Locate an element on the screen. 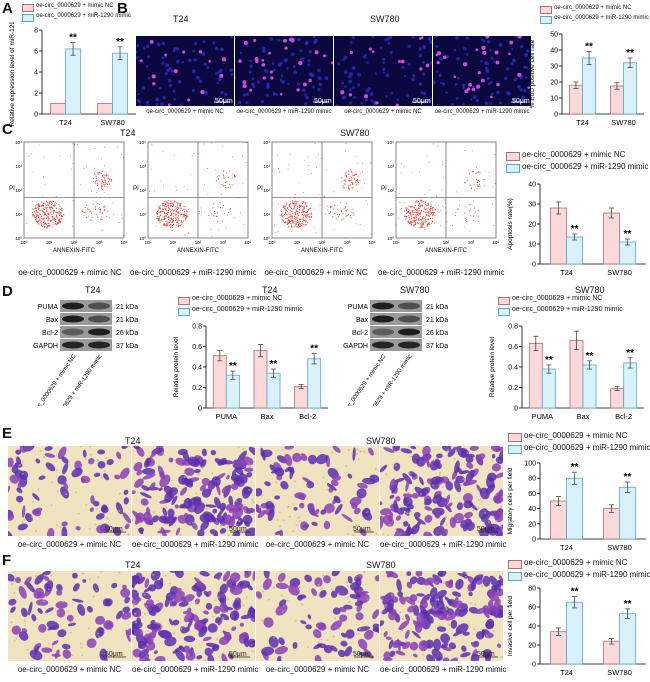 The width and height of the screenshot is (650, 682). legend-label-mimic: oe-circ_0000629 + miR-1290 mimic is located at coordinates (601, 18).